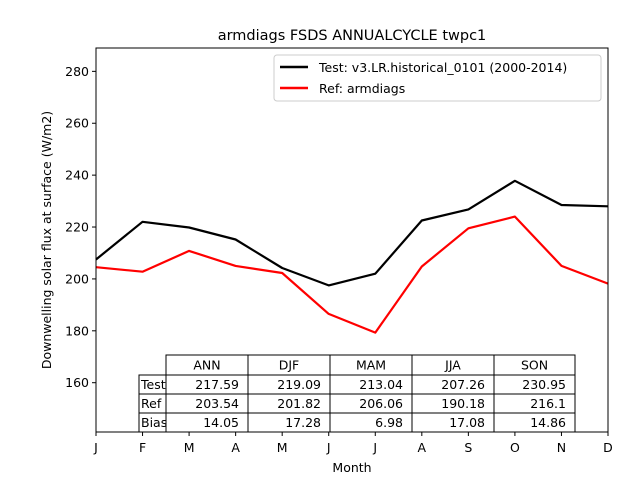  I want to click on table-header-label: ANN, so click(206, 365).